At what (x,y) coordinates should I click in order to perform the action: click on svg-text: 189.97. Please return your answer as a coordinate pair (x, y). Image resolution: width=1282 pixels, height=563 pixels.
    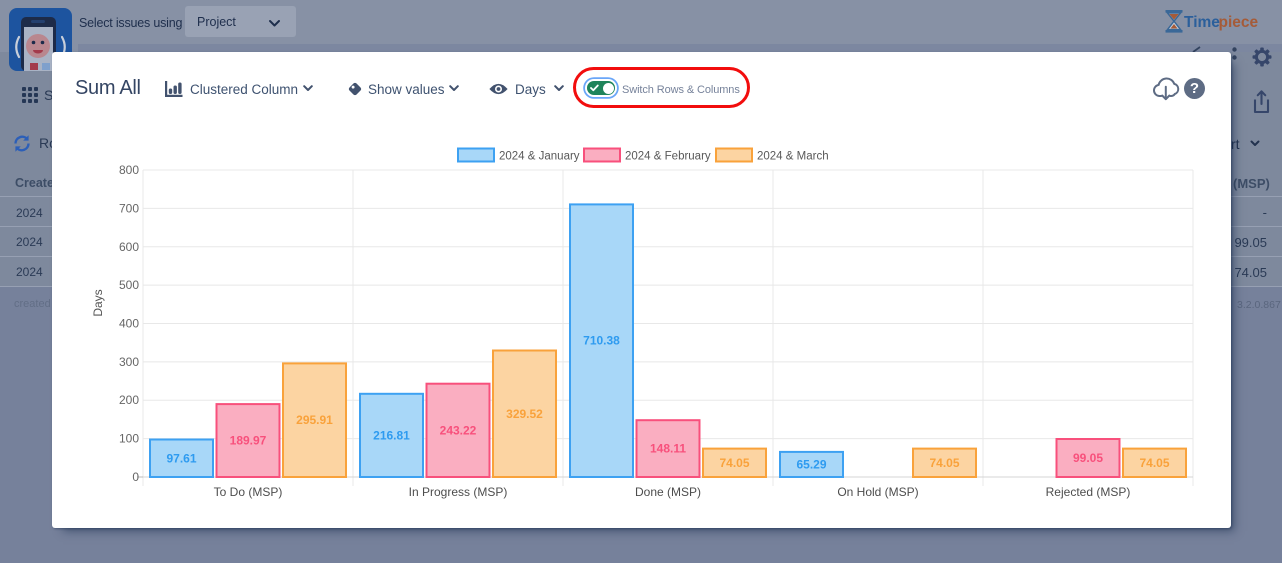
    Looking at the image, I should click on (248, 441).